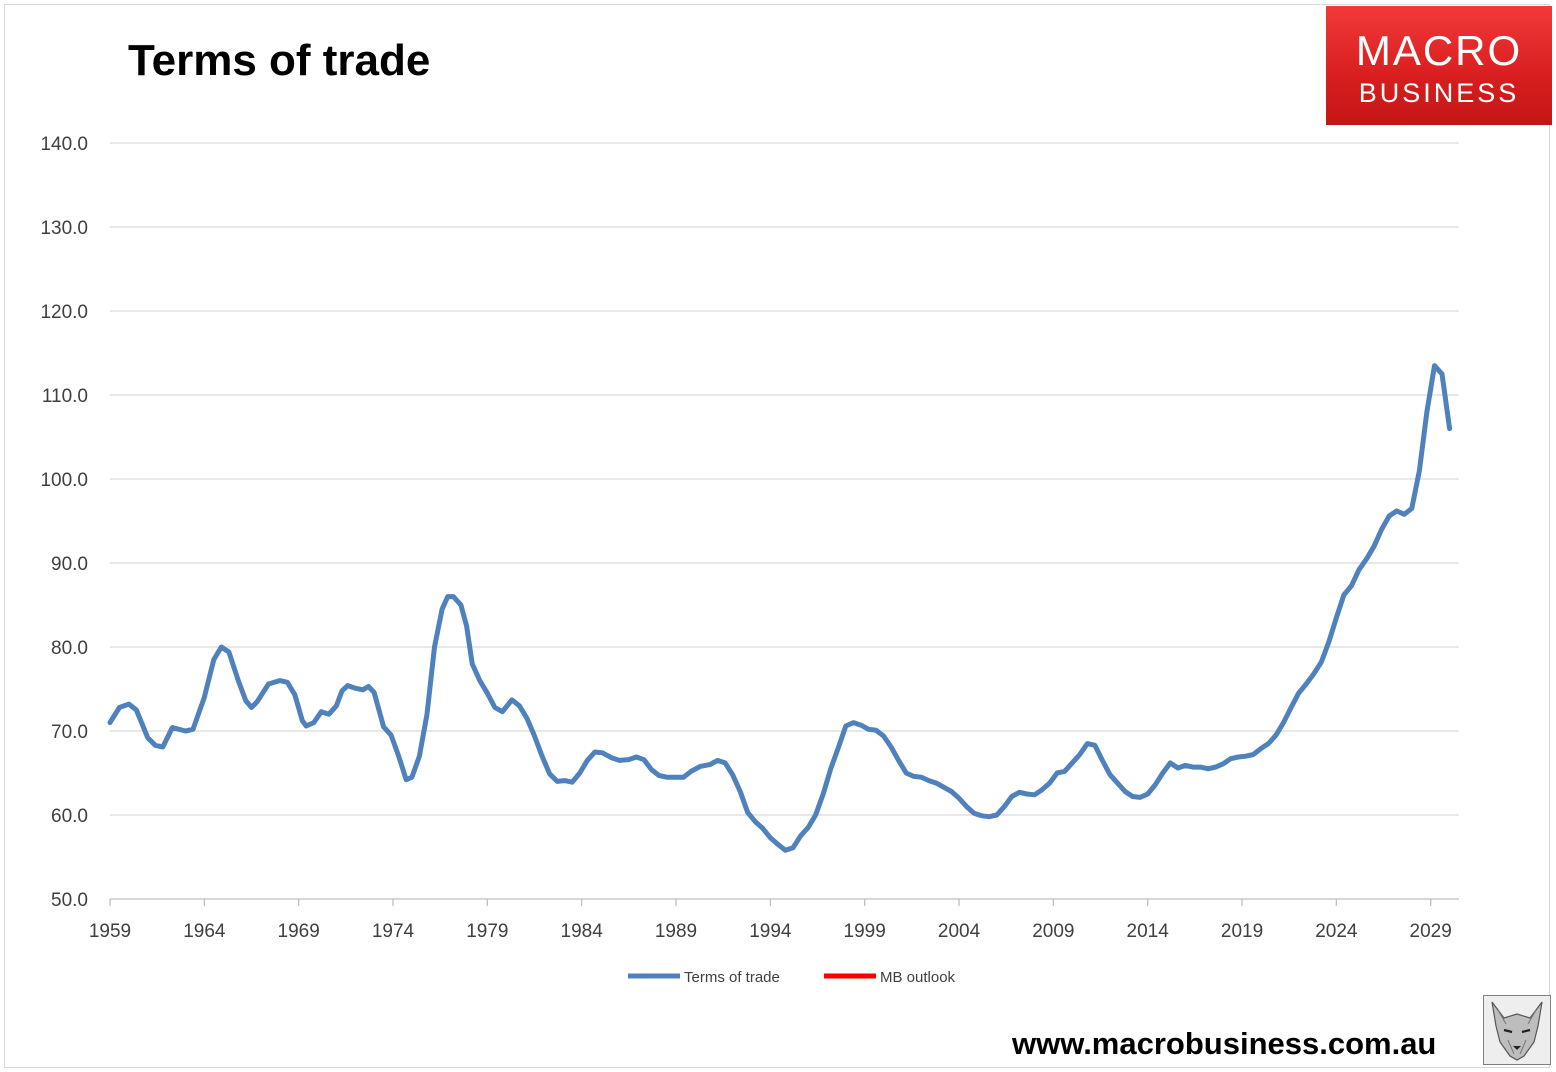 The height and width of the screenshot is (1072, 1556). I want to click on x-tick-label: 1959, so click(110, 931).